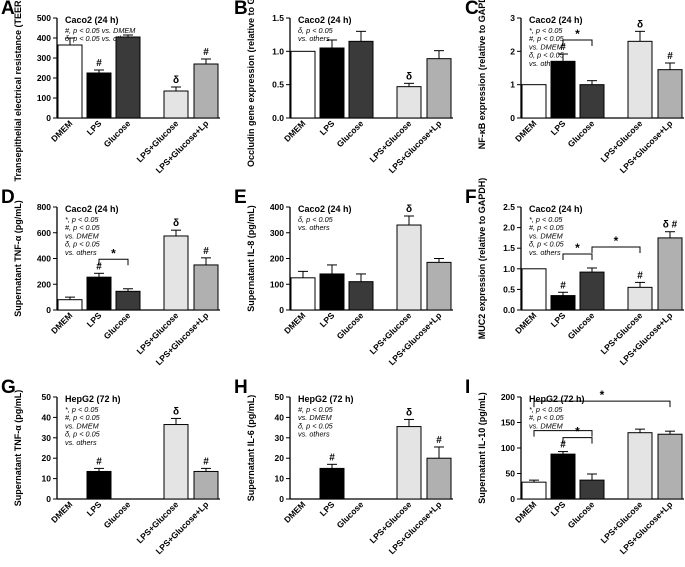 This screenshot has height=567, width=685. What do you see at coordinates (277, 233) in the screenshot?
I see `y-tick-label: 300` at bounding box center [277, 233].